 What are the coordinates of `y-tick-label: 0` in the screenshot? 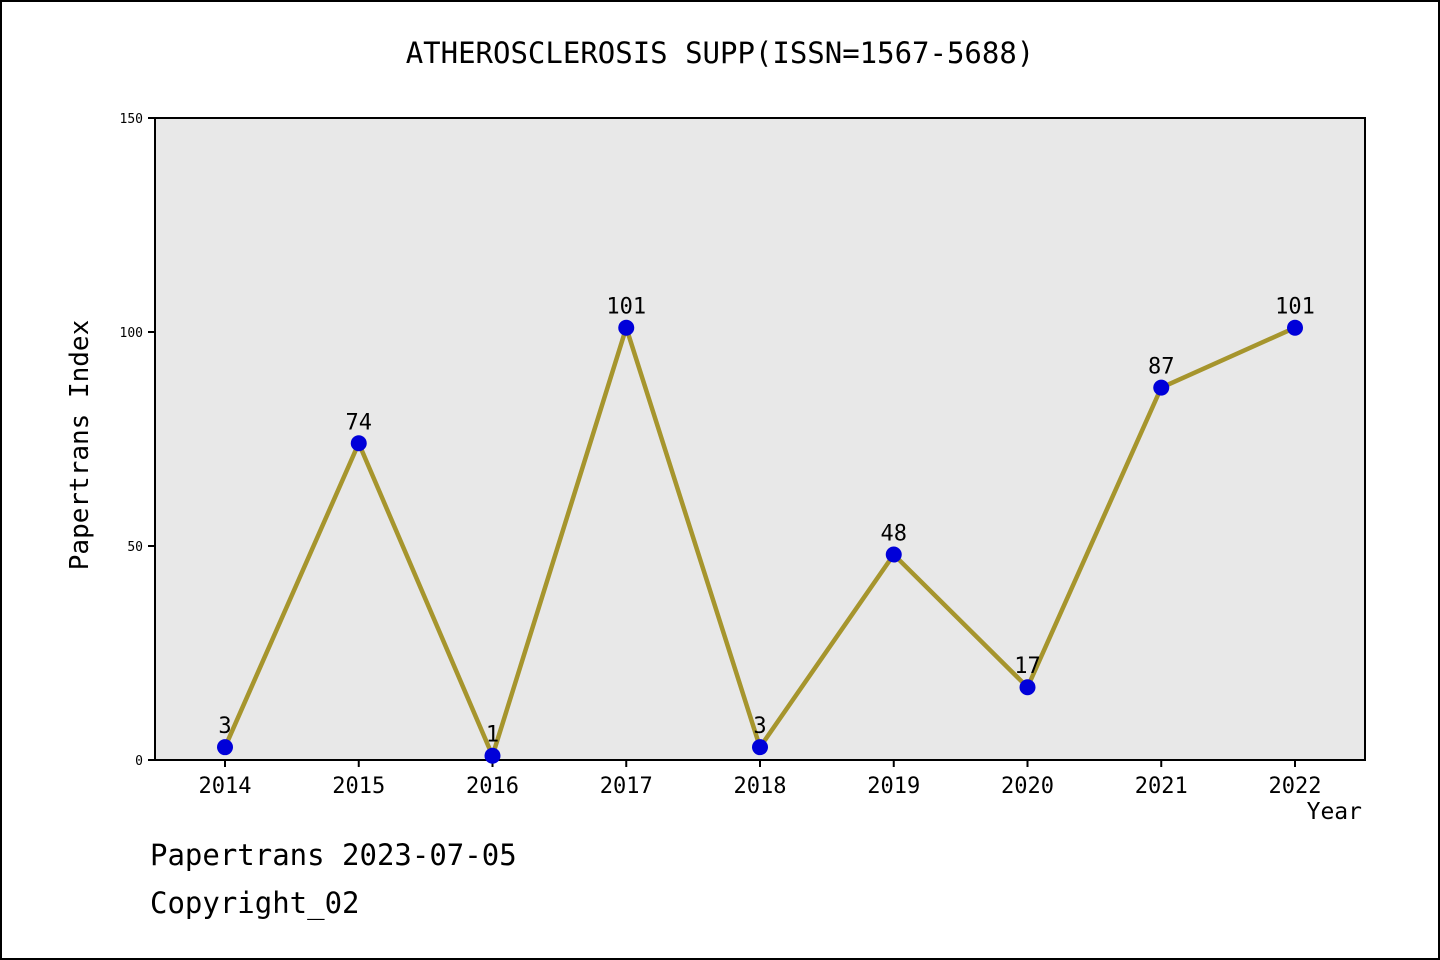 It's located at (139, 761).